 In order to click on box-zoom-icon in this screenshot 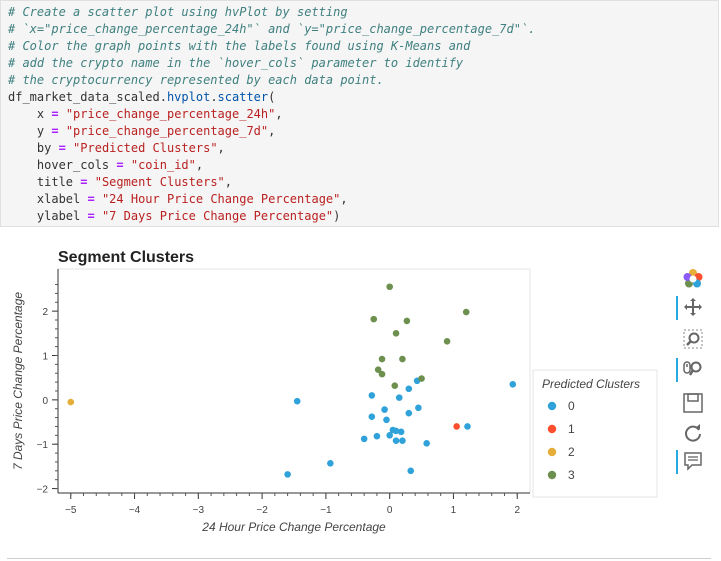, I will do `click(693, 339)`.